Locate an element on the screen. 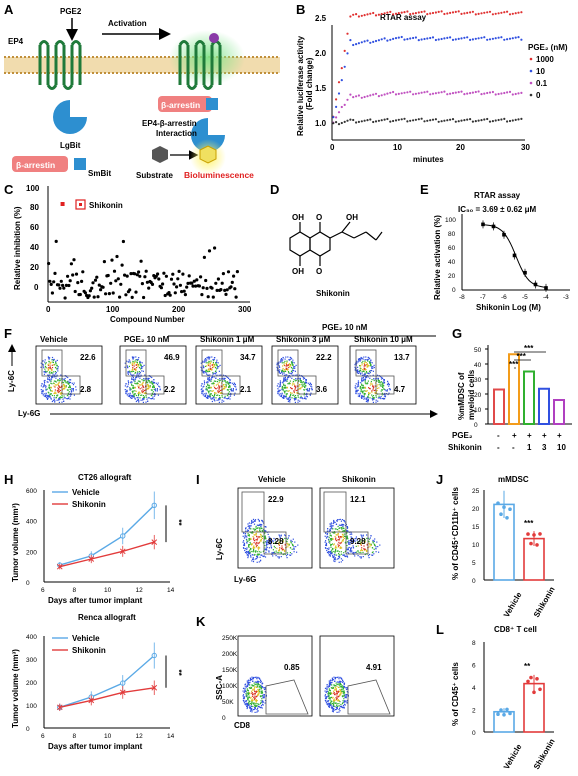 The width and height of the screenshot is (578, 776). panel-label-b: B is located at coordinates (300, 9).